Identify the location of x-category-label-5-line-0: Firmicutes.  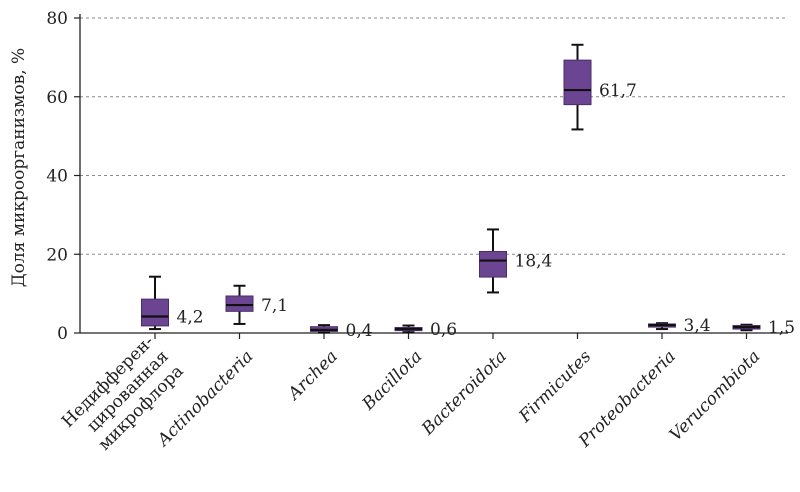
(555, 386).